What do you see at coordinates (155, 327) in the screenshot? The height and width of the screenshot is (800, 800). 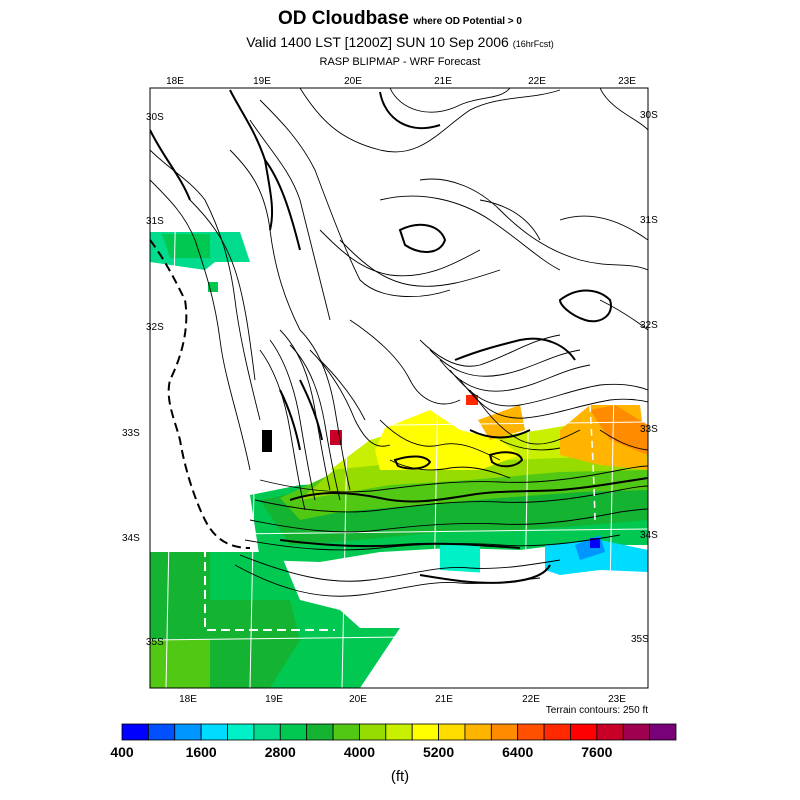 I see `lat-label-left-2: 32S` at bounding box center [155, 327].